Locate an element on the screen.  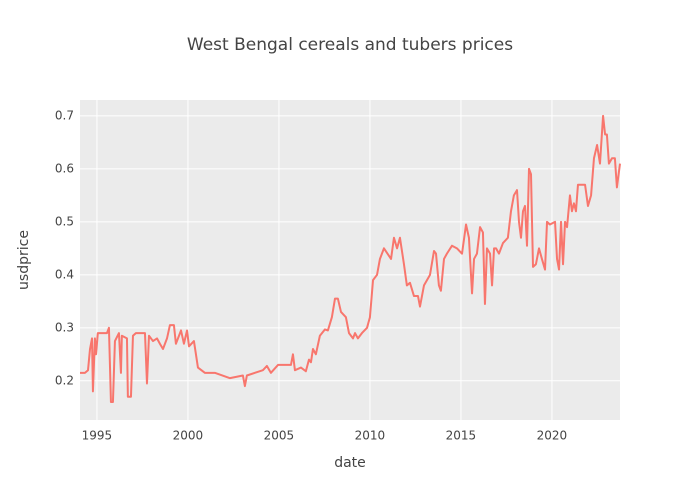
x-tick-label: 1995 is located at coordinates (97, 436).